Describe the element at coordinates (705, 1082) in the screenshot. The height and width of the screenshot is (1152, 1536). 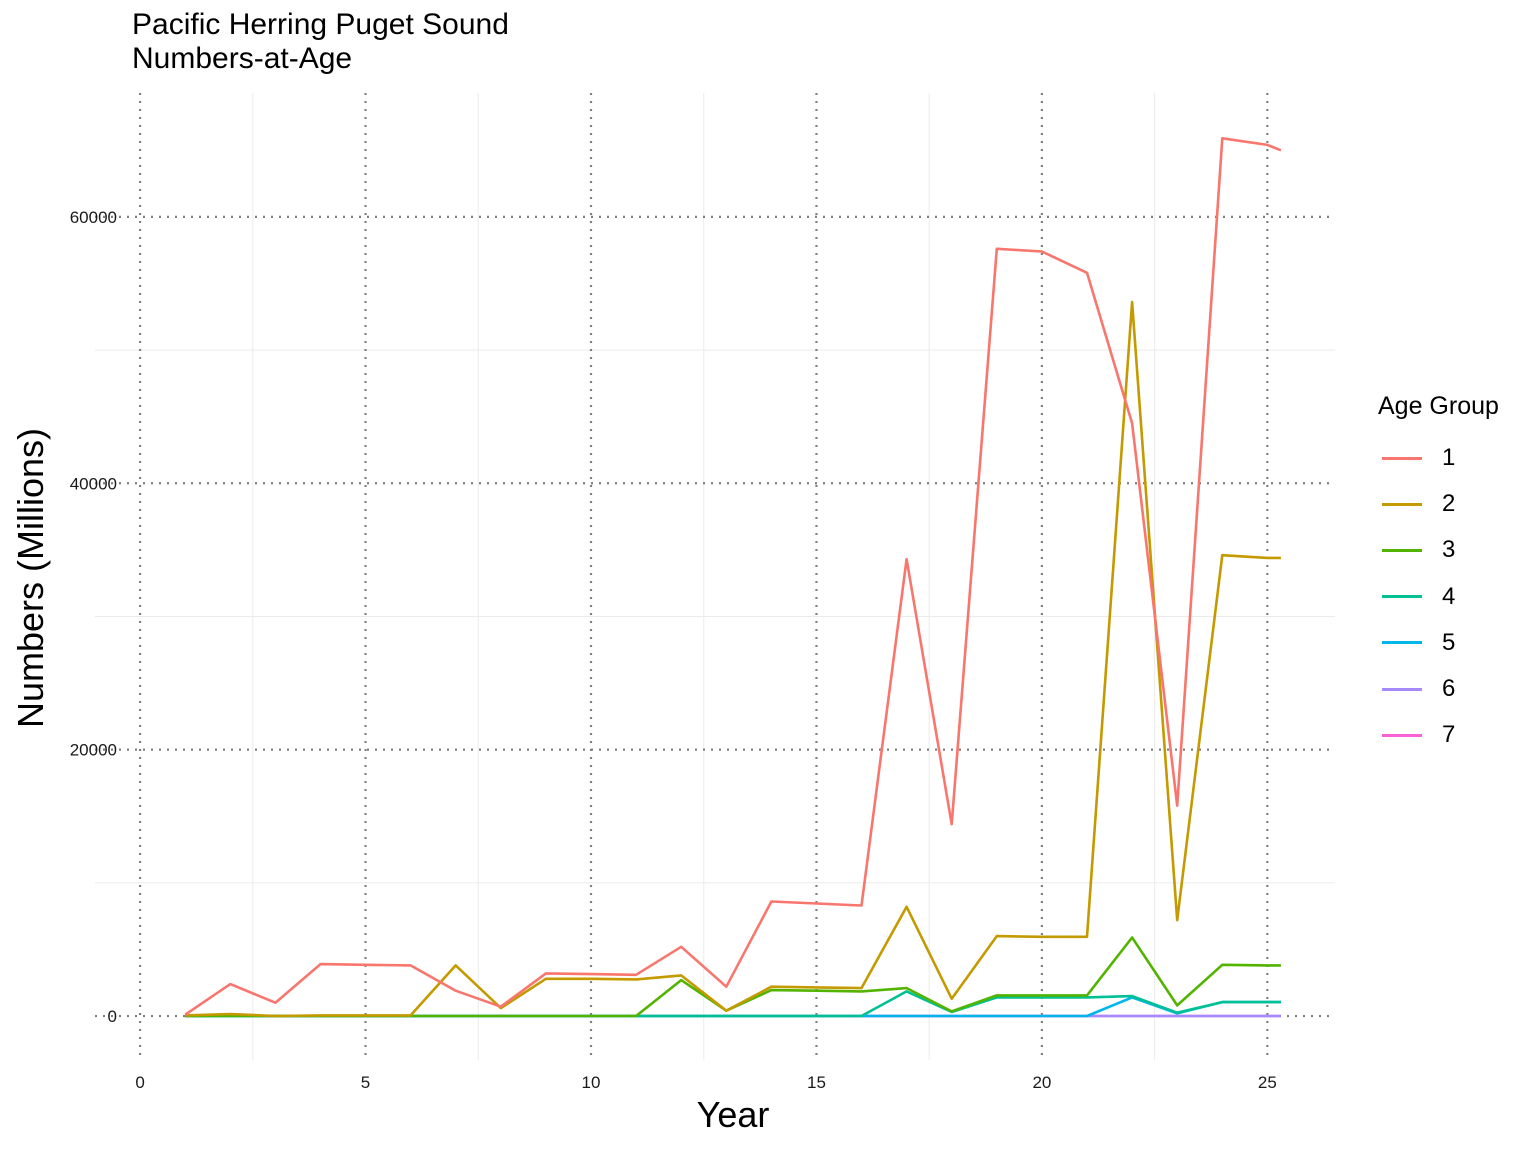
I see `x-axis-tick-labels: 0 5 10 15 20 25` at that location.